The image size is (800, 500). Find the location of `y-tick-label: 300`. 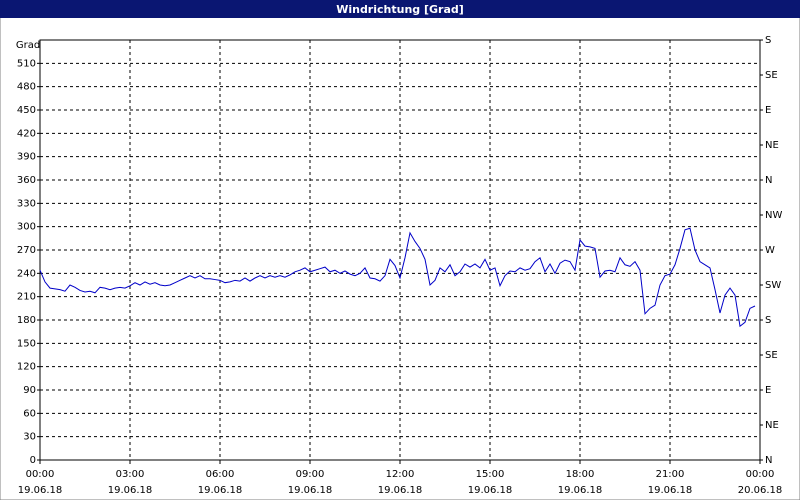

y-tick-label: 300 is located at coordinates (26, 227).